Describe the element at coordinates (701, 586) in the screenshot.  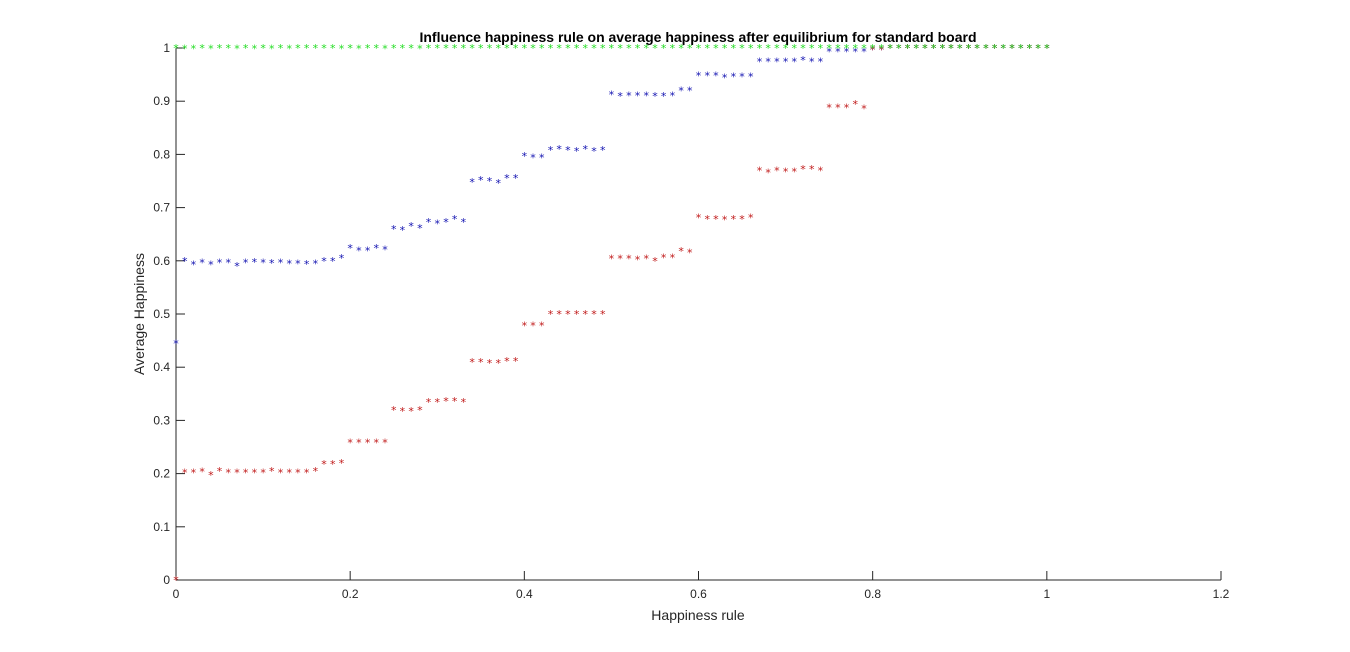
I see `x-ticks: 0 0.2 0.4 0.6 0.8 1 1.2` at that location.